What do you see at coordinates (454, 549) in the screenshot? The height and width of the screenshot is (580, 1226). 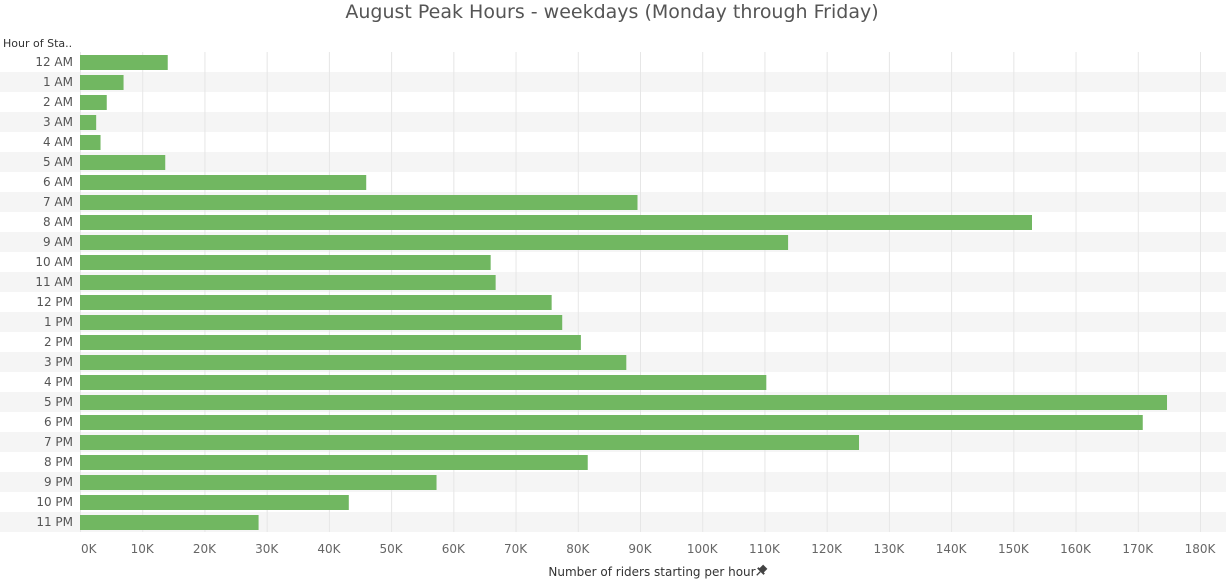 I see `x-tick-label: 60K` at bounding box center [454, 549].